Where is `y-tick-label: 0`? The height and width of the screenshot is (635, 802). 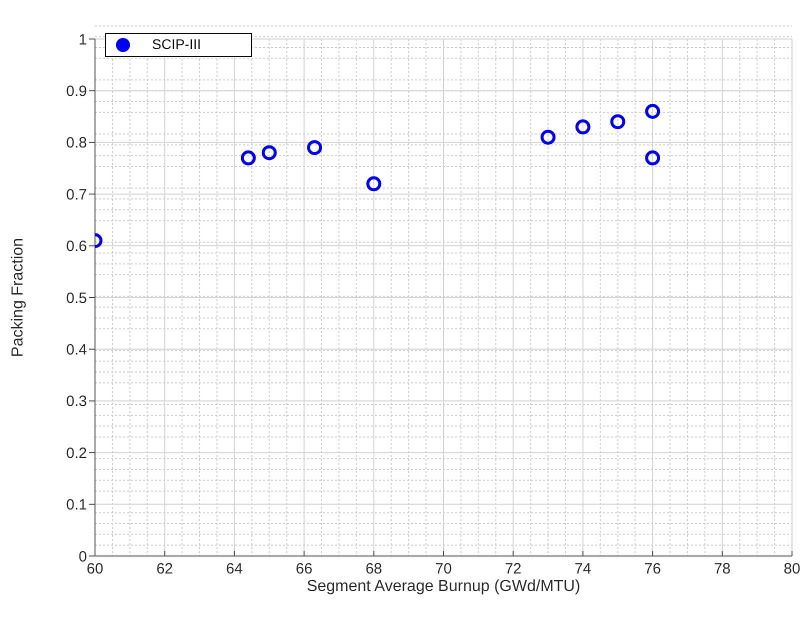
y-tick-label: 0 is located at coordinates (82, 557).